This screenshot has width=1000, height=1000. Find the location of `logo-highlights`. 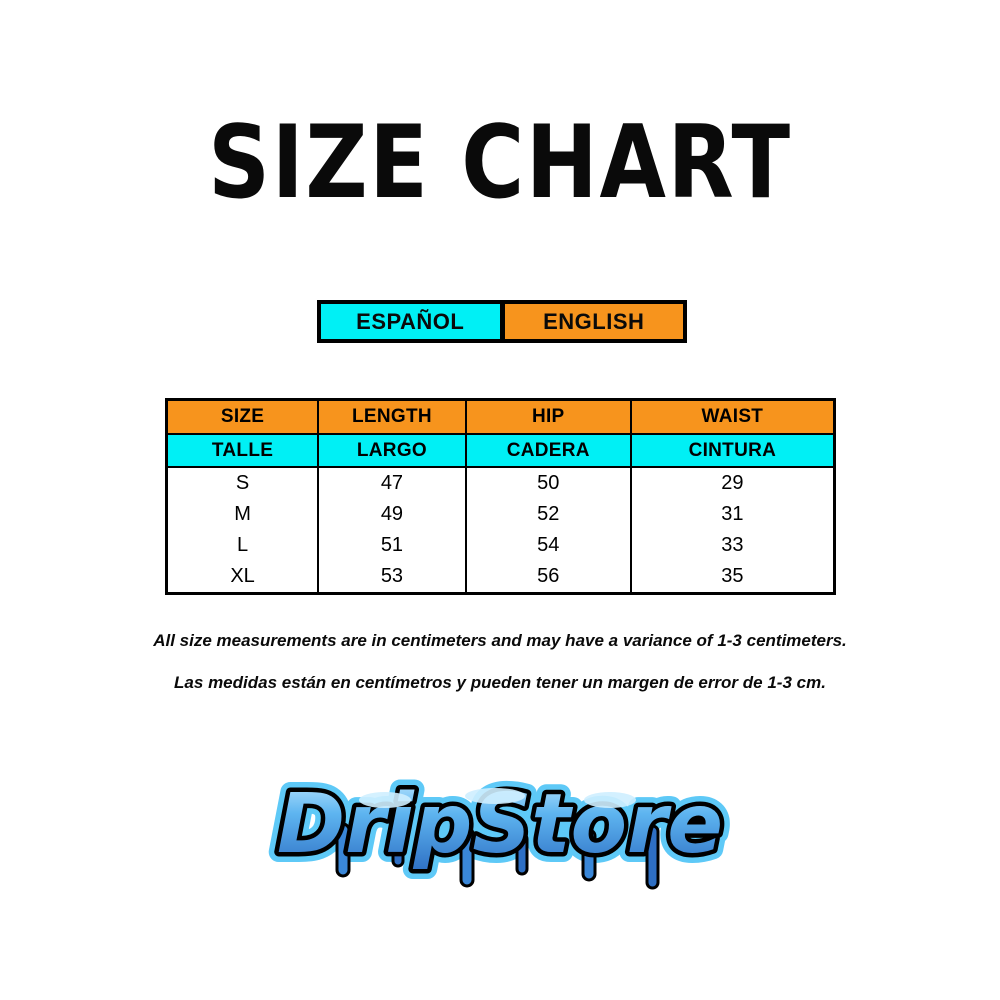

logo-highlights is located at coordinates (497, 798).